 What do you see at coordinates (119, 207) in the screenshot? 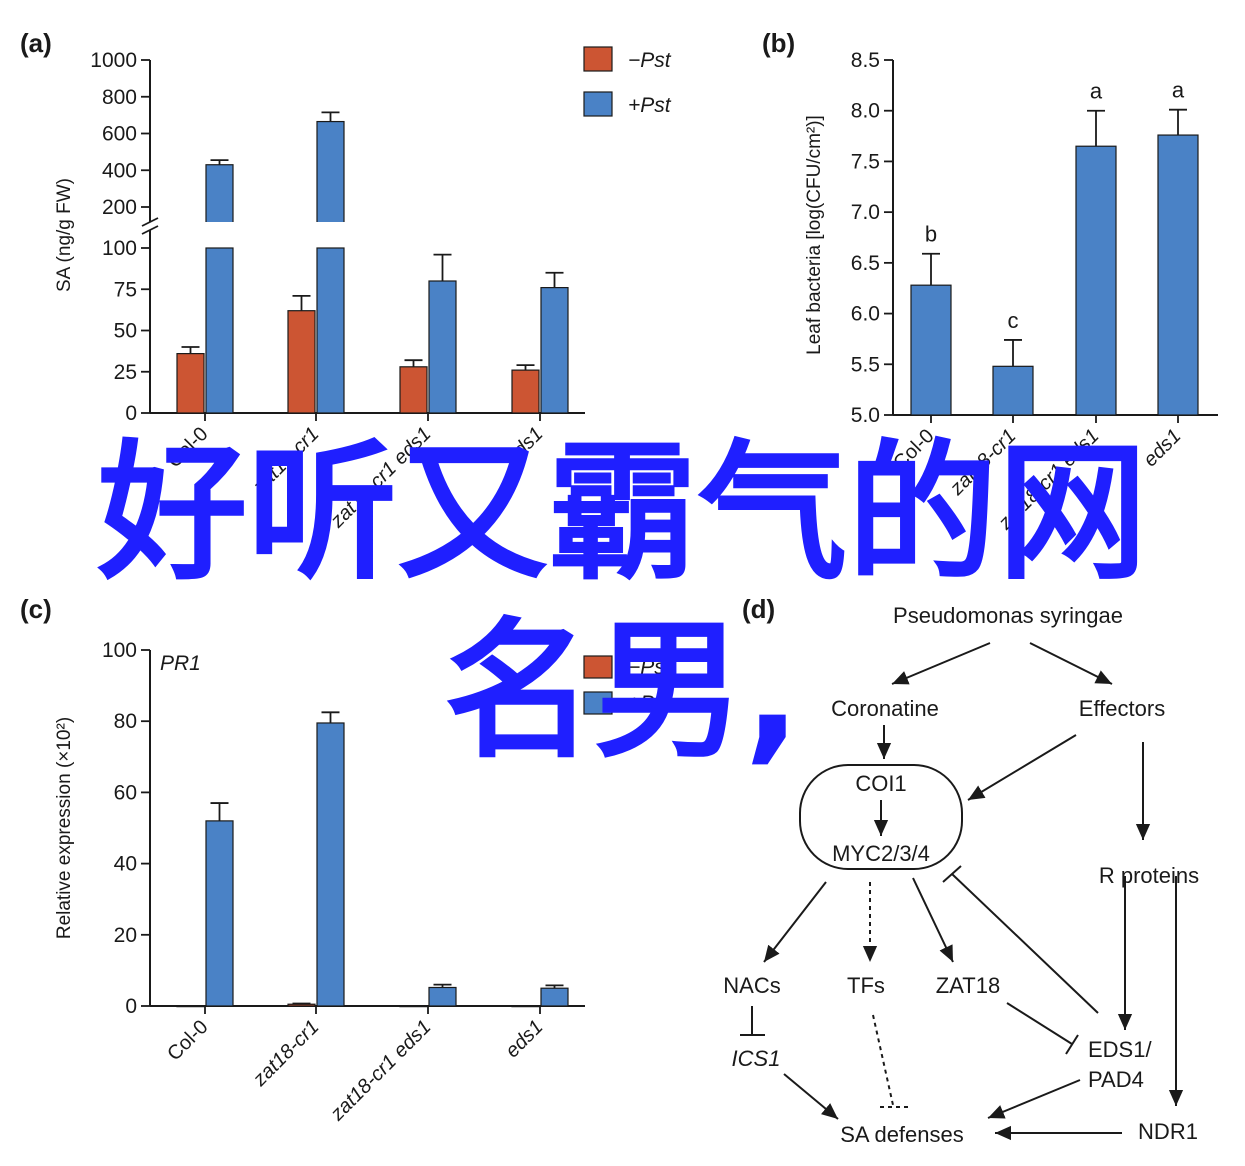
I see `y-tick-label-upper-0: 200` at bounding box center [119, 207].